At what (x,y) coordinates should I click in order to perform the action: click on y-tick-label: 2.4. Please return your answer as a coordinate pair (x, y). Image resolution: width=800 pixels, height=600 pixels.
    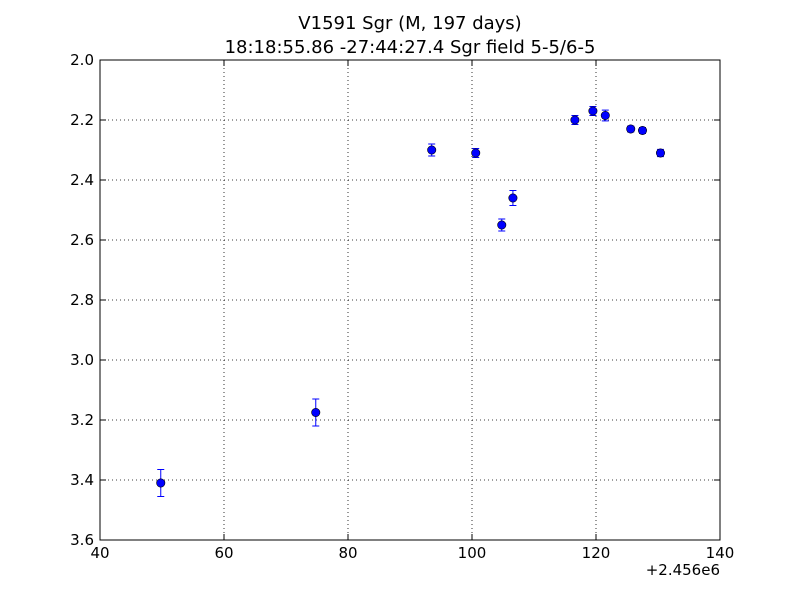
    Looking at the image, I should click on (82, 180).